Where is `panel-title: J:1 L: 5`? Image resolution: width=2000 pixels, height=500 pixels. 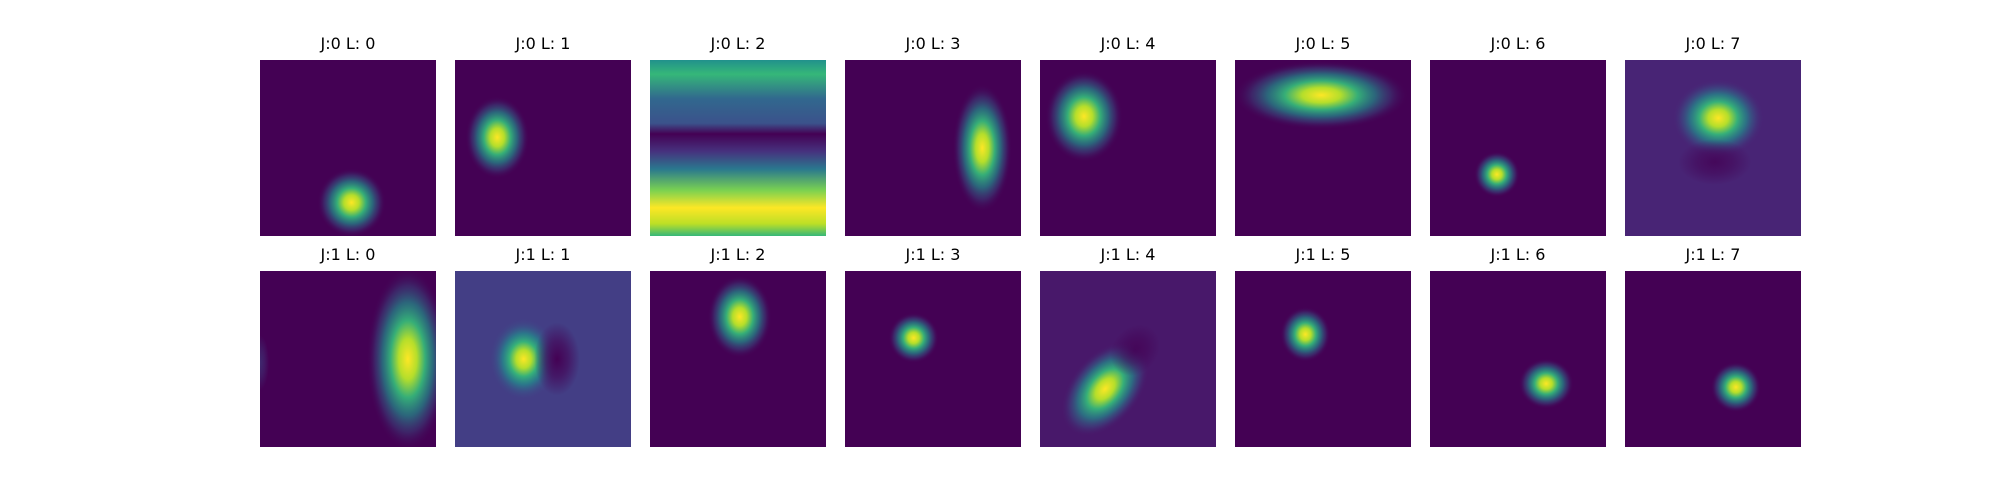
panel-title: J:1 L: 5 is located at coordinates (1323, 254).